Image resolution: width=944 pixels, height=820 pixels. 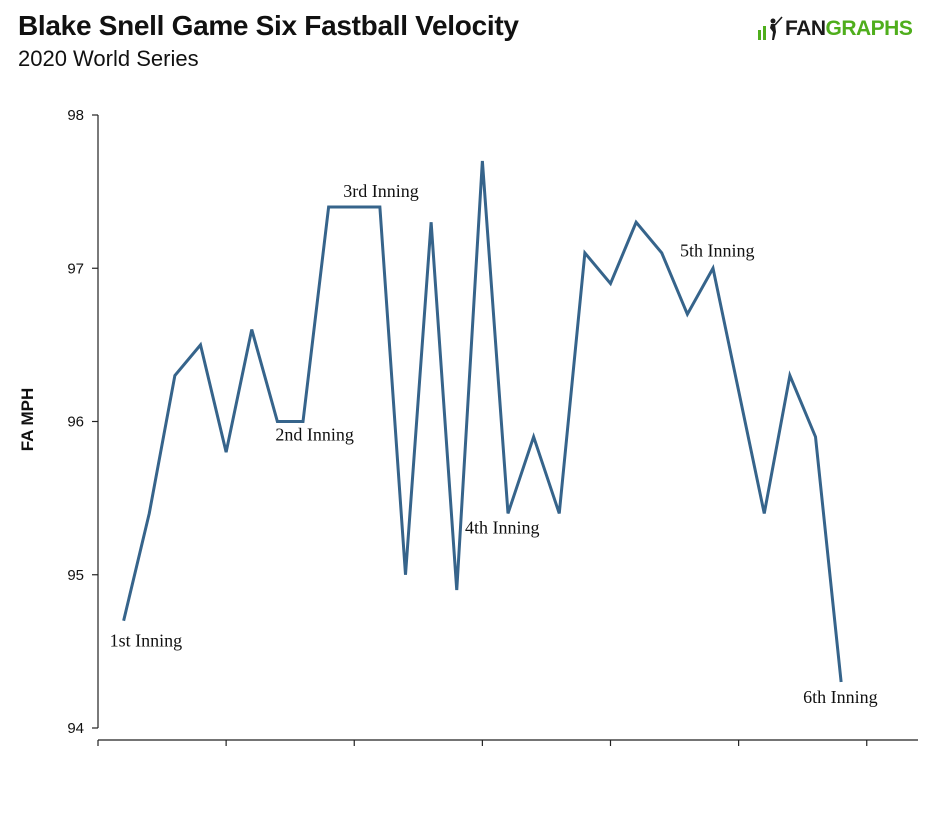 What do you see at coordinates (75, 115) in the screenshot?
I see `y-tick-label: 98` at bounding box center [75, 115].